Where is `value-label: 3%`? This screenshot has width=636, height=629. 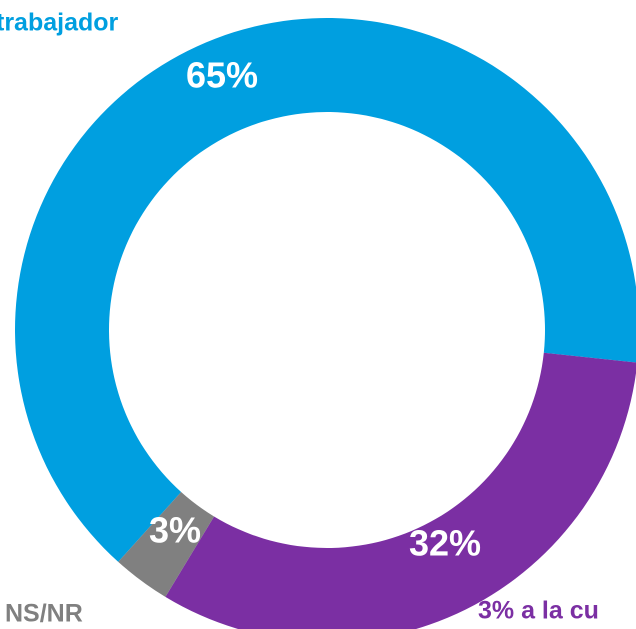
value-label: 3% is located at coordinates (175, 530).